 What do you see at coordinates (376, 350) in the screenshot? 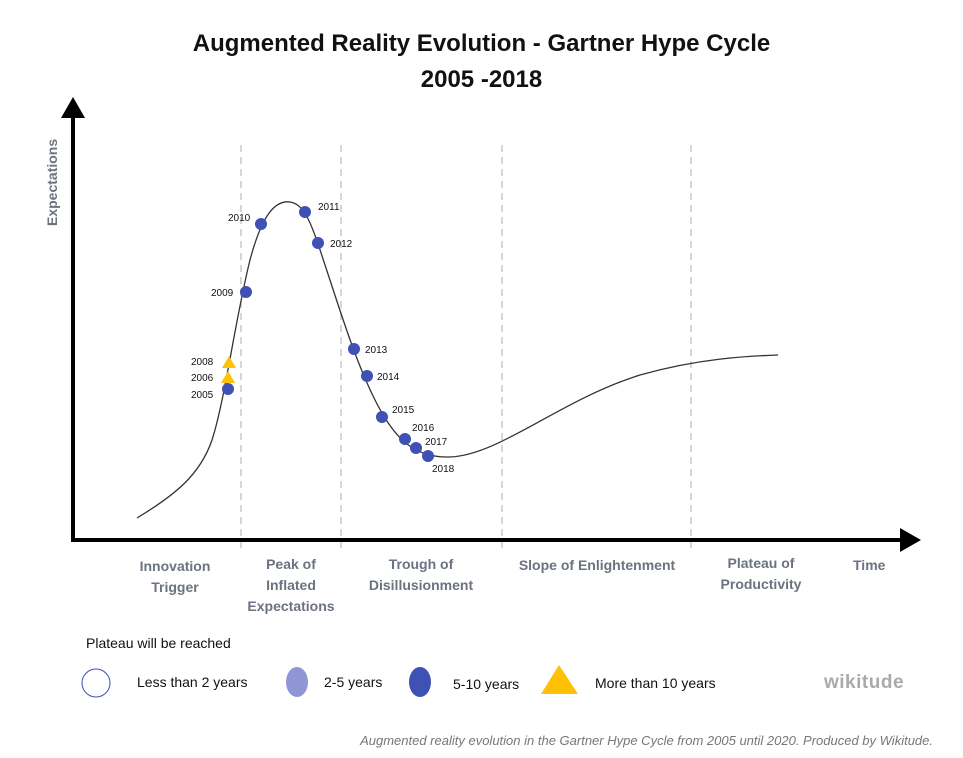
I see `year-label: 2013` at bounding box center [376, 350].